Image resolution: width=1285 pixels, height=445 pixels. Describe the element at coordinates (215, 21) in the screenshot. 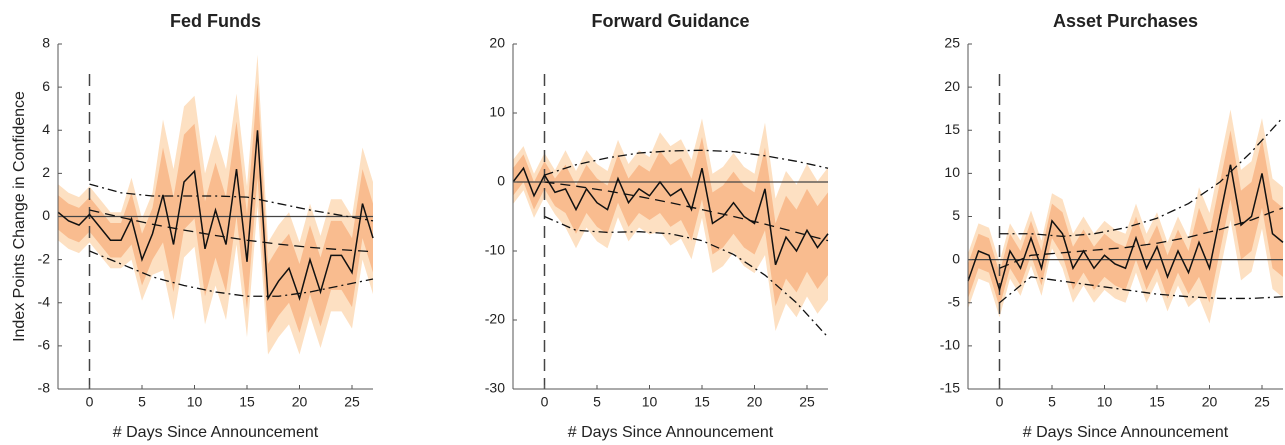

I see `chart-title: Fed Funds` at that location.